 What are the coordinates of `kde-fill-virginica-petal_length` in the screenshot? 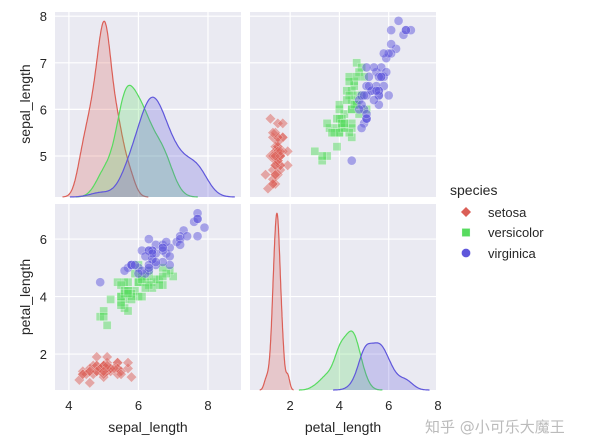 It's located at (381, 366).